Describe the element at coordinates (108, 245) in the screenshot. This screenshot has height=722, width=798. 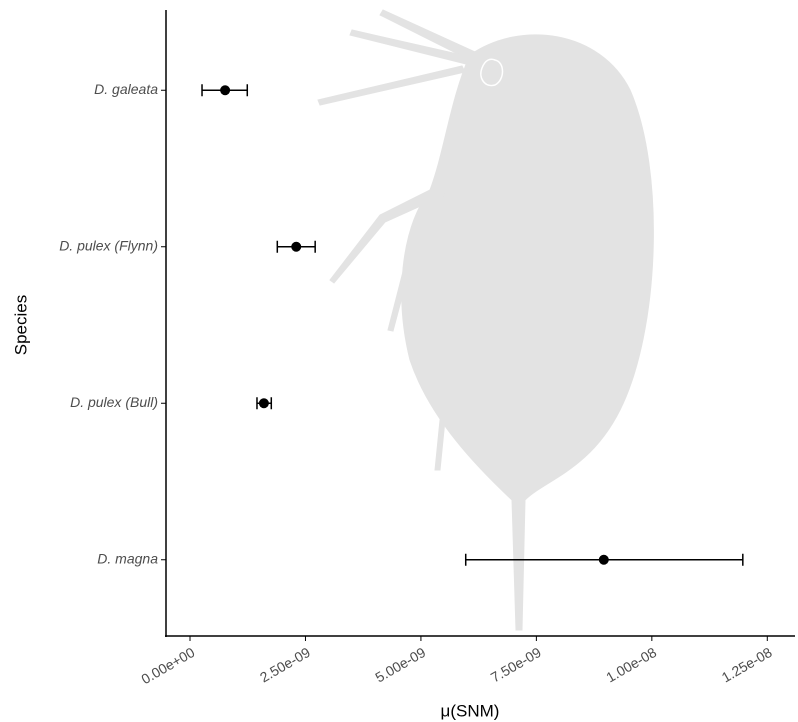
I see `y-tick-label: D. pulex (Flynn)` at that location.